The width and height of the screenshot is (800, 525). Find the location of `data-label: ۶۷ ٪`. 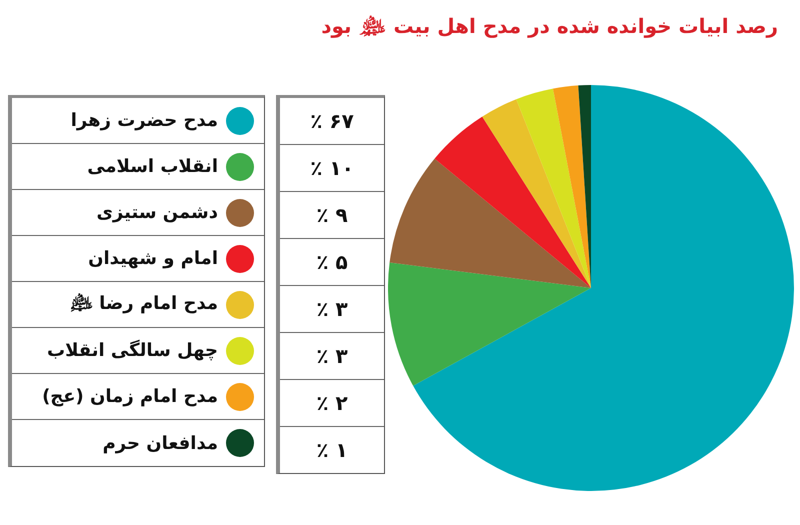

data-label: ۶۷ ٪ is located at coordinates (332, 121).